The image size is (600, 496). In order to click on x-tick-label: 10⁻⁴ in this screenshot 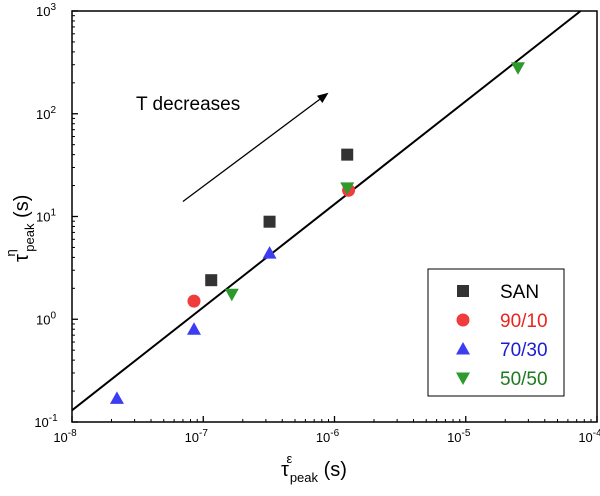, I will do `click(589, 436)`.